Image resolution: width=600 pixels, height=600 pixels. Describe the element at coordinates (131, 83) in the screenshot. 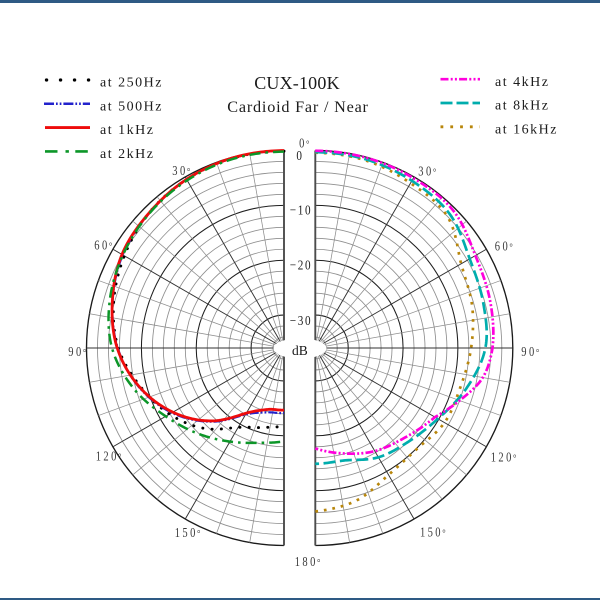

I see `svg-text: at 250Hz` at that location.